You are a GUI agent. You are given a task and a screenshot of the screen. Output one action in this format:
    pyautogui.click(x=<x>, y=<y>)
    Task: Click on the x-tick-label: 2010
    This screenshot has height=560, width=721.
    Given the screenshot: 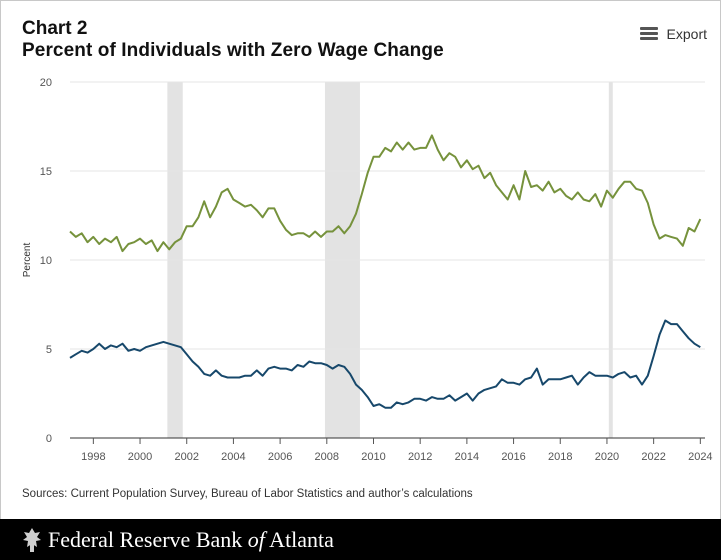 What is the action you would take?
    pyautogui.click(x=373, y=457)
    